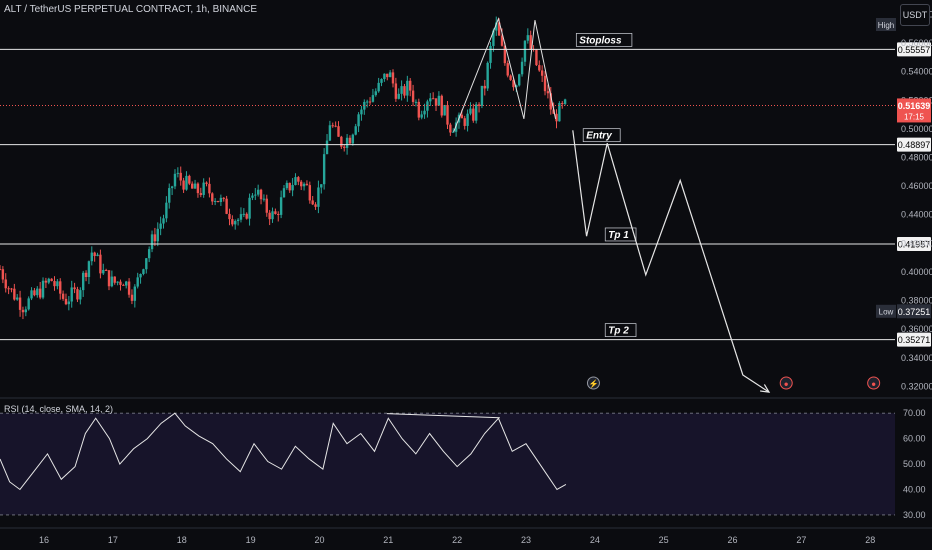 The width and height of the screenshot is (932, 550). Describe the element at coordinates (914, 311) in the screenshot. I see `low-value-box` at that location.